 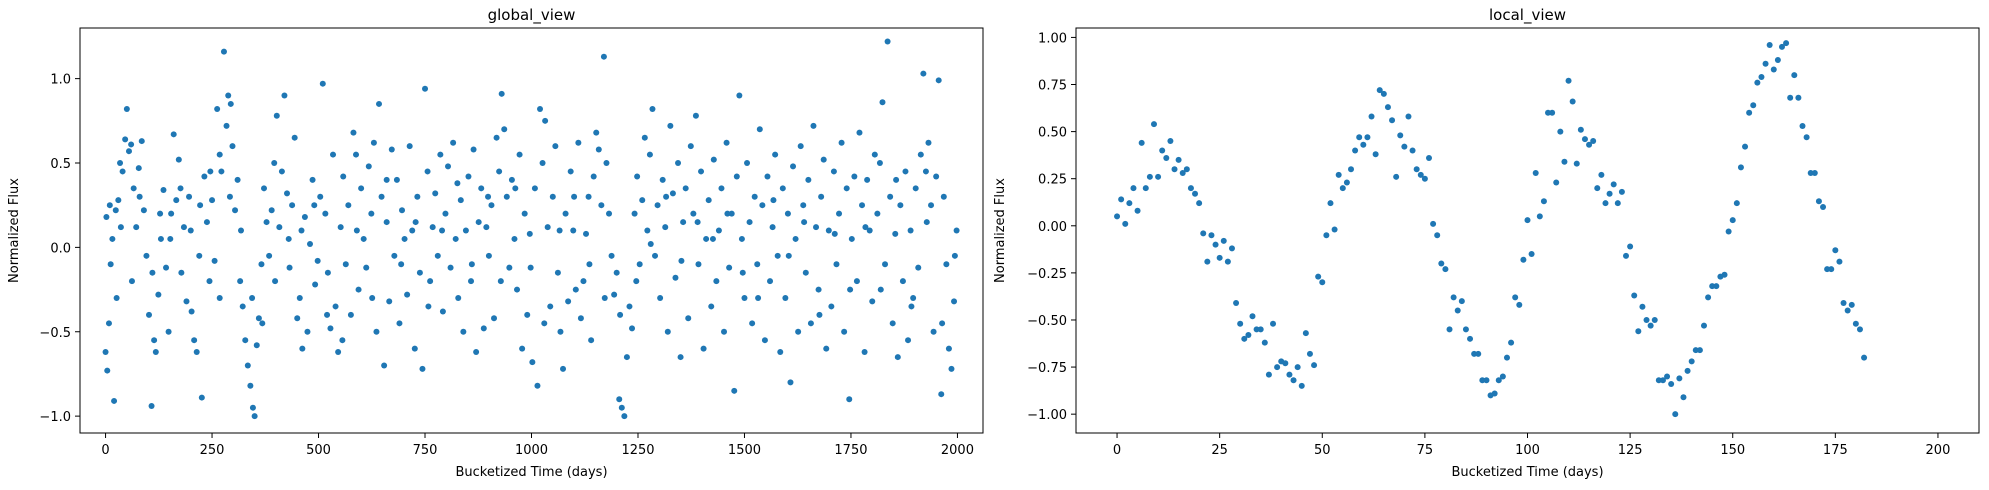 What do you see at coordinates (1527, 450) in the screenshot?
I see `x-tick-label: 100` at bounding box center [1527, 450].